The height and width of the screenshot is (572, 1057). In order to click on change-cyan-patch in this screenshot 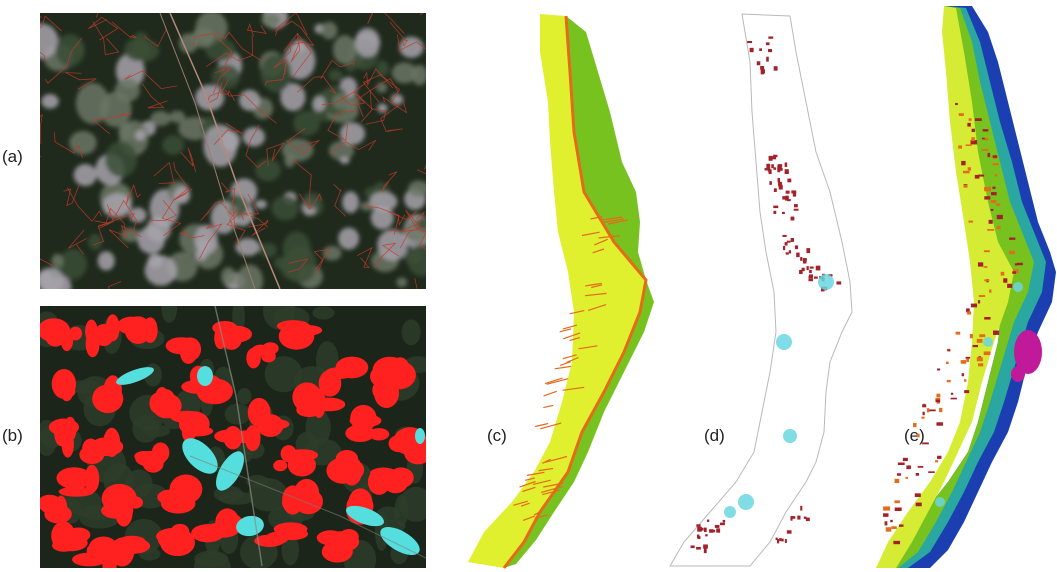, I will do `click(784, 342)`.